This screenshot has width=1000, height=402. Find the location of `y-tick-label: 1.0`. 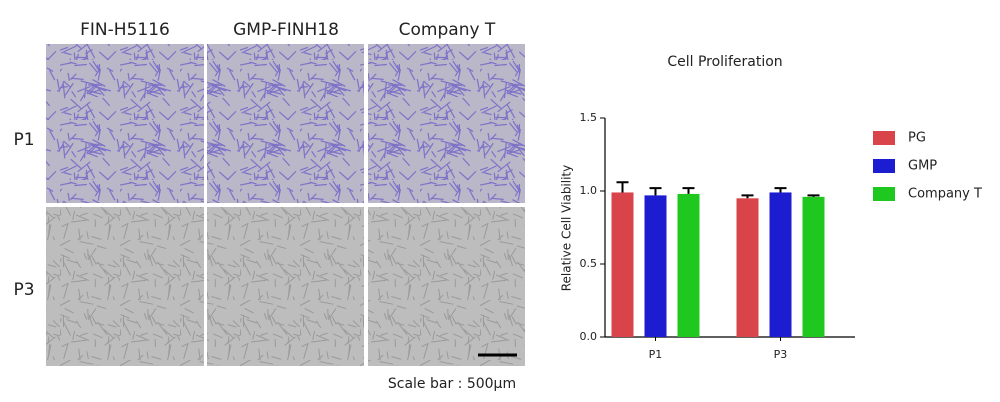

y-tick-label: 1.0 is located at coordinates (589, 190).